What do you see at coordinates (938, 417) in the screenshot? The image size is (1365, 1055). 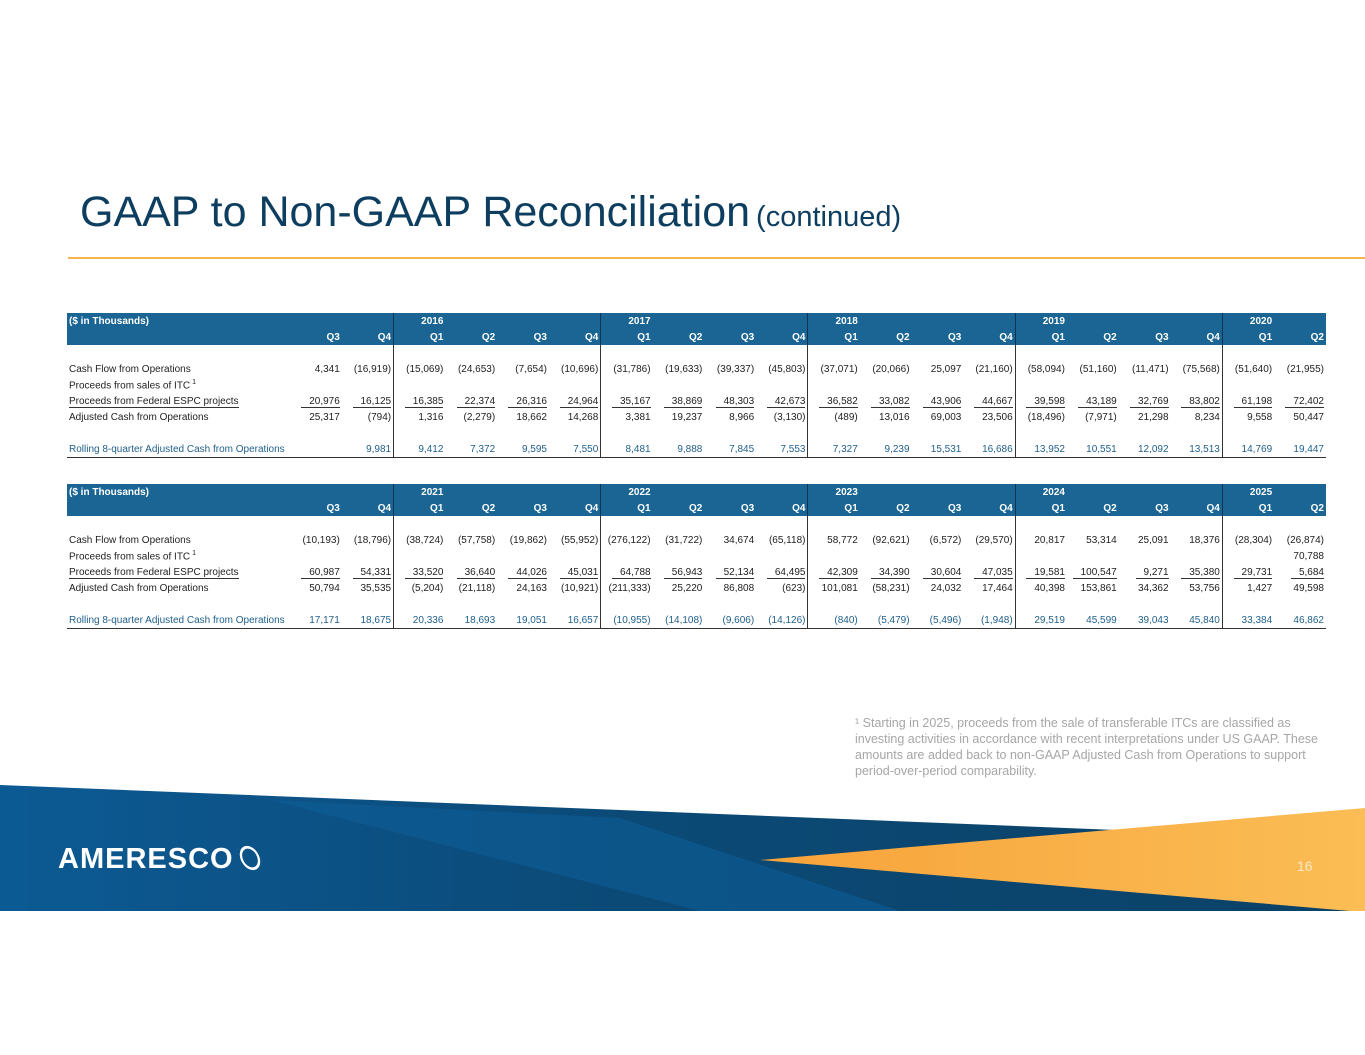 I see `value-cell: 69,003` at bounding box center [938, 417].